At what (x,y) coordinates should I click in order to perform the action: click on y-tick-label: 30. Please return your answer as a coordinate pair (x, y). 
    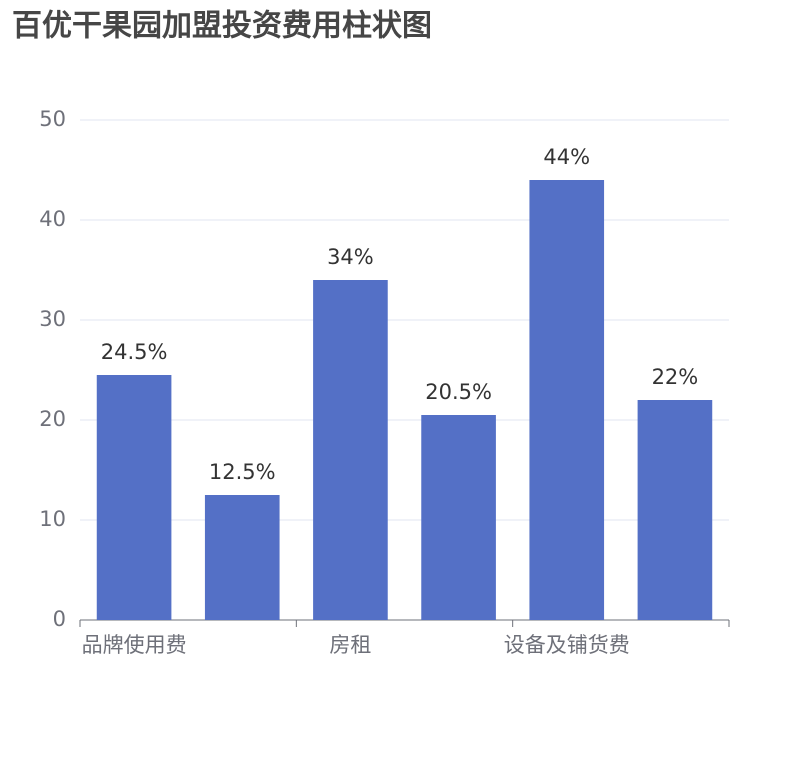
    Looking at the image, I should click on (52, 319).